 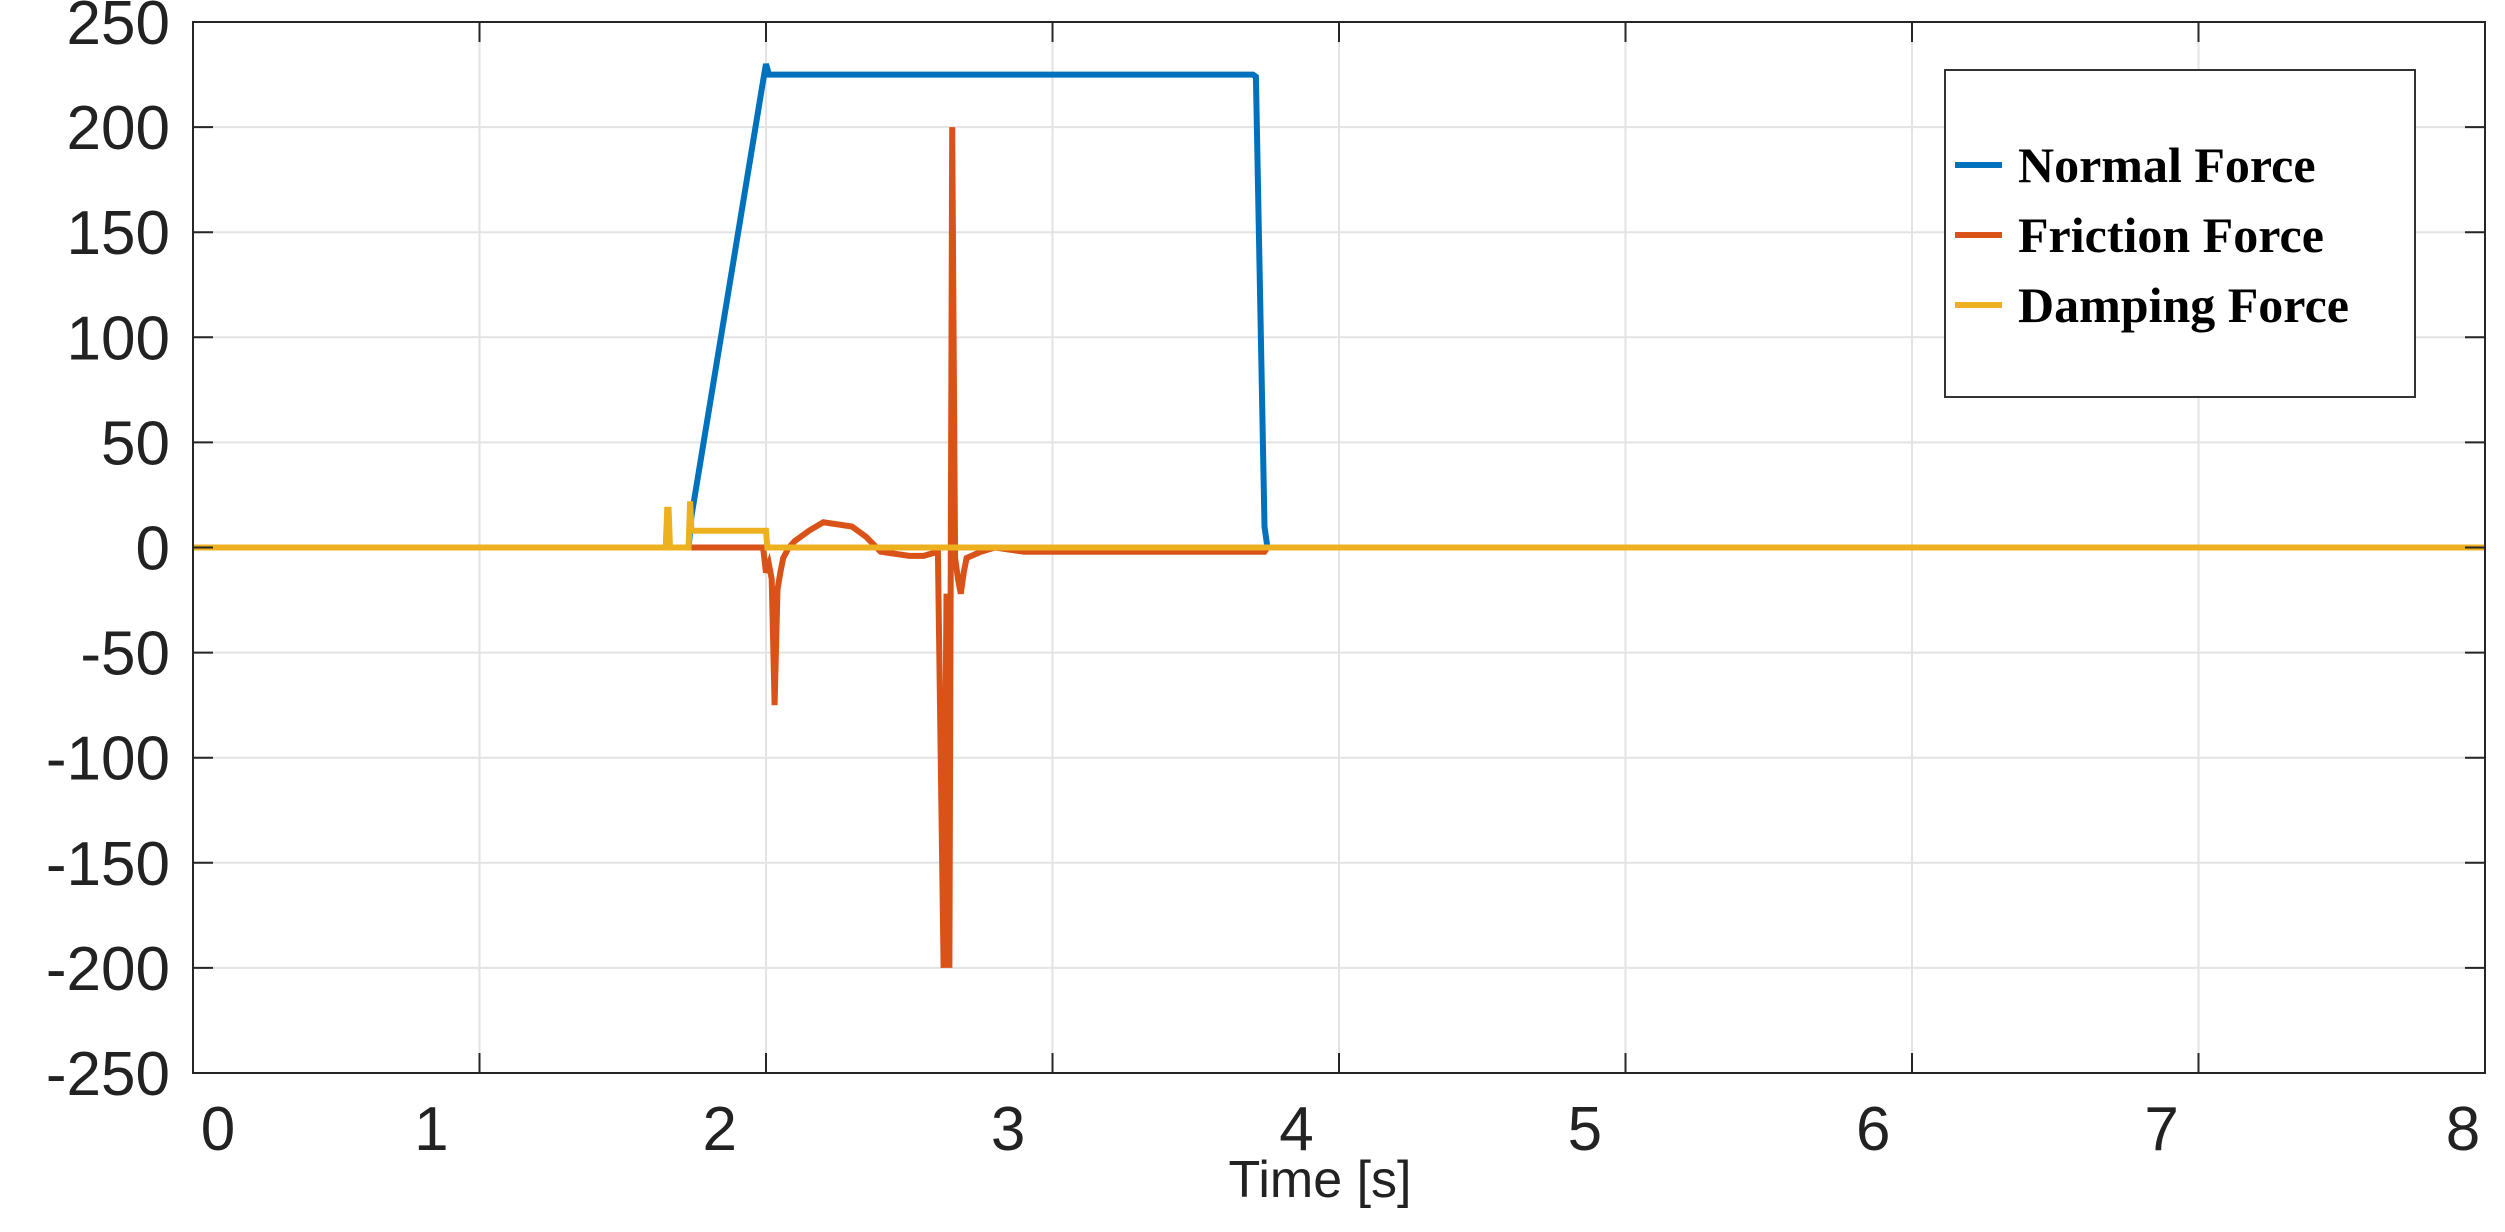 I want to click on y-tick-label: -50, so click(x=125, y=654).